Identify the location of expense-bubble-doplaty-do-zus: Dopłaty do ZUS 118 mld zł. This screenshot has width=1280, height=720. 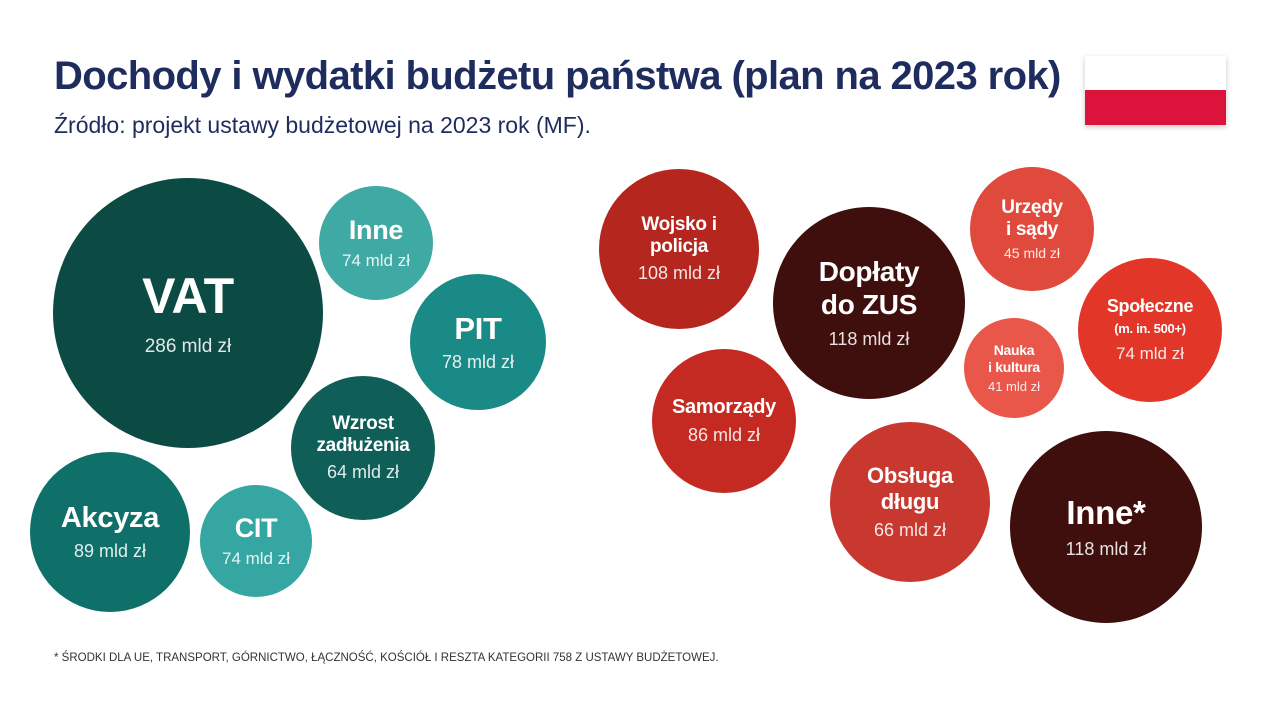
(869, 303).